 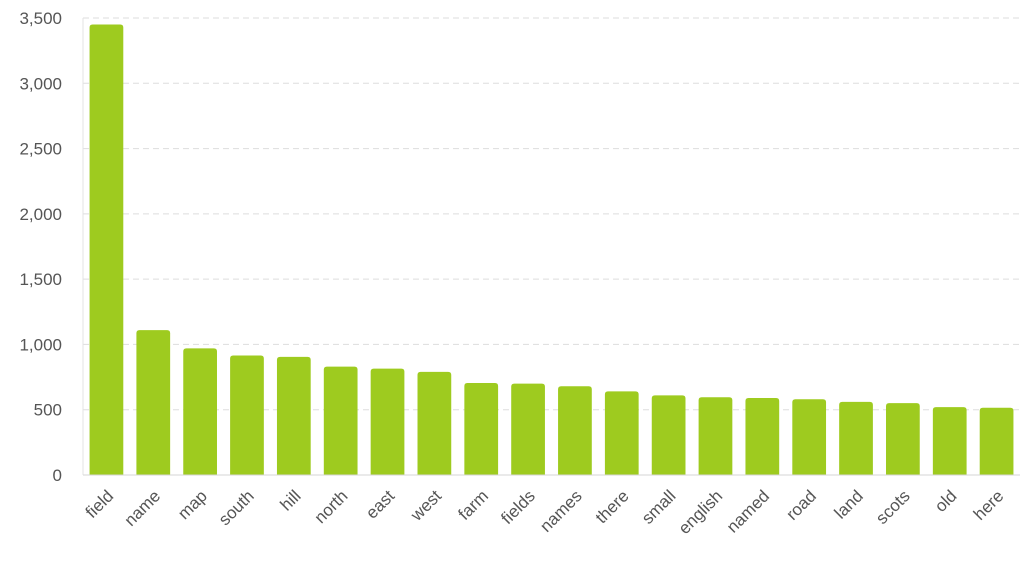 What do you see at coordinates (748, 511) in the screenshot?
I see `x-tick-label: named` at bounding box center [748, 511].